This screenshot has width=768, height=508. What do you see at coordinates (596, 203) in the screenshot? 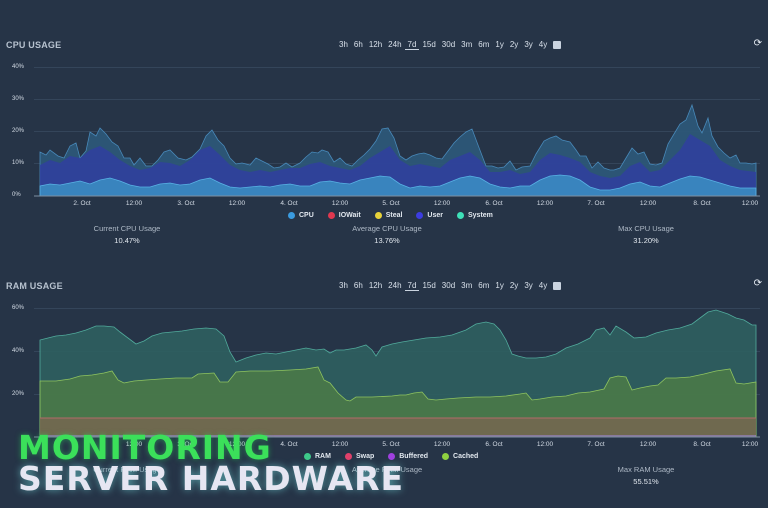
I see `cpu-x-tick: 7. Oct` at bounding box center [596, 203].